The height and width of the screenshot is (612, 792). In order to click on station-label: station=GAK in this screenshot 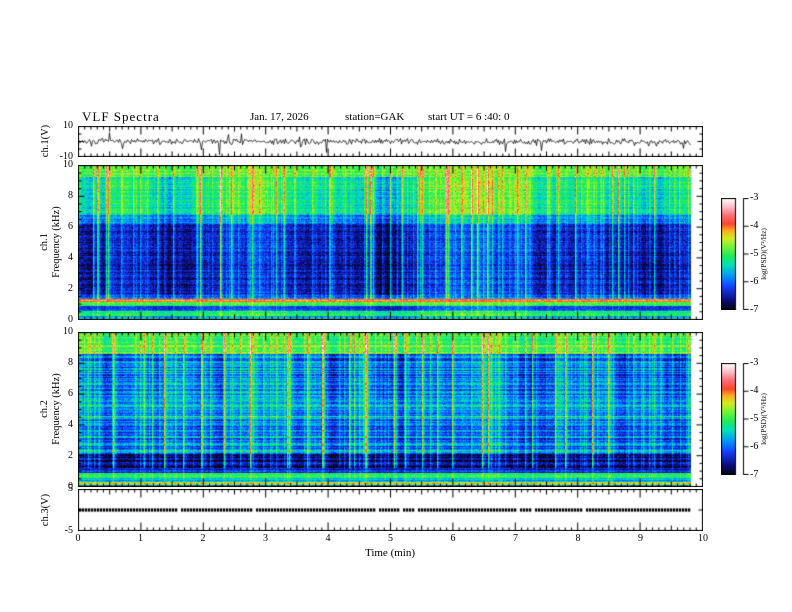, I will do `click(375, 117)`.